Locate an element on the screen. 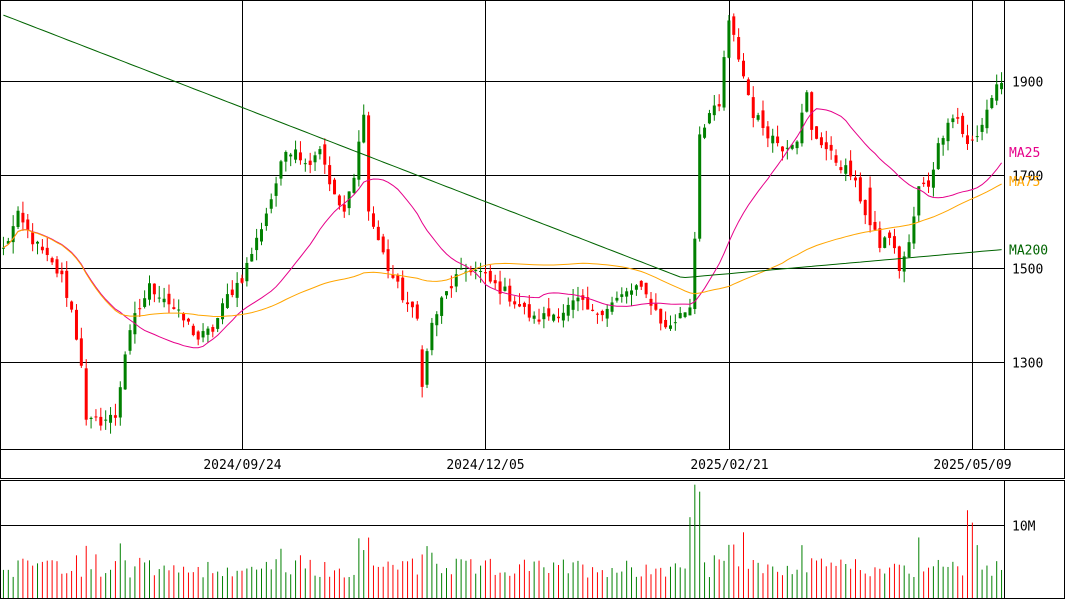 The width and height of the screenshot is (1065, 600). date-tick-label: 2024/09/24 is located at coordinates (242, 465).